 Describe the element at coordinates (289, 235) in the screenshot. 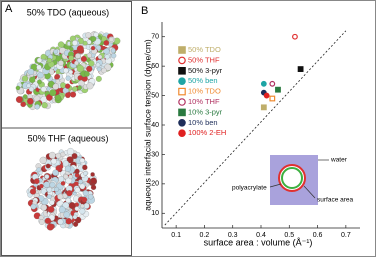

I see `x-tick-label: 0.5` at that location.